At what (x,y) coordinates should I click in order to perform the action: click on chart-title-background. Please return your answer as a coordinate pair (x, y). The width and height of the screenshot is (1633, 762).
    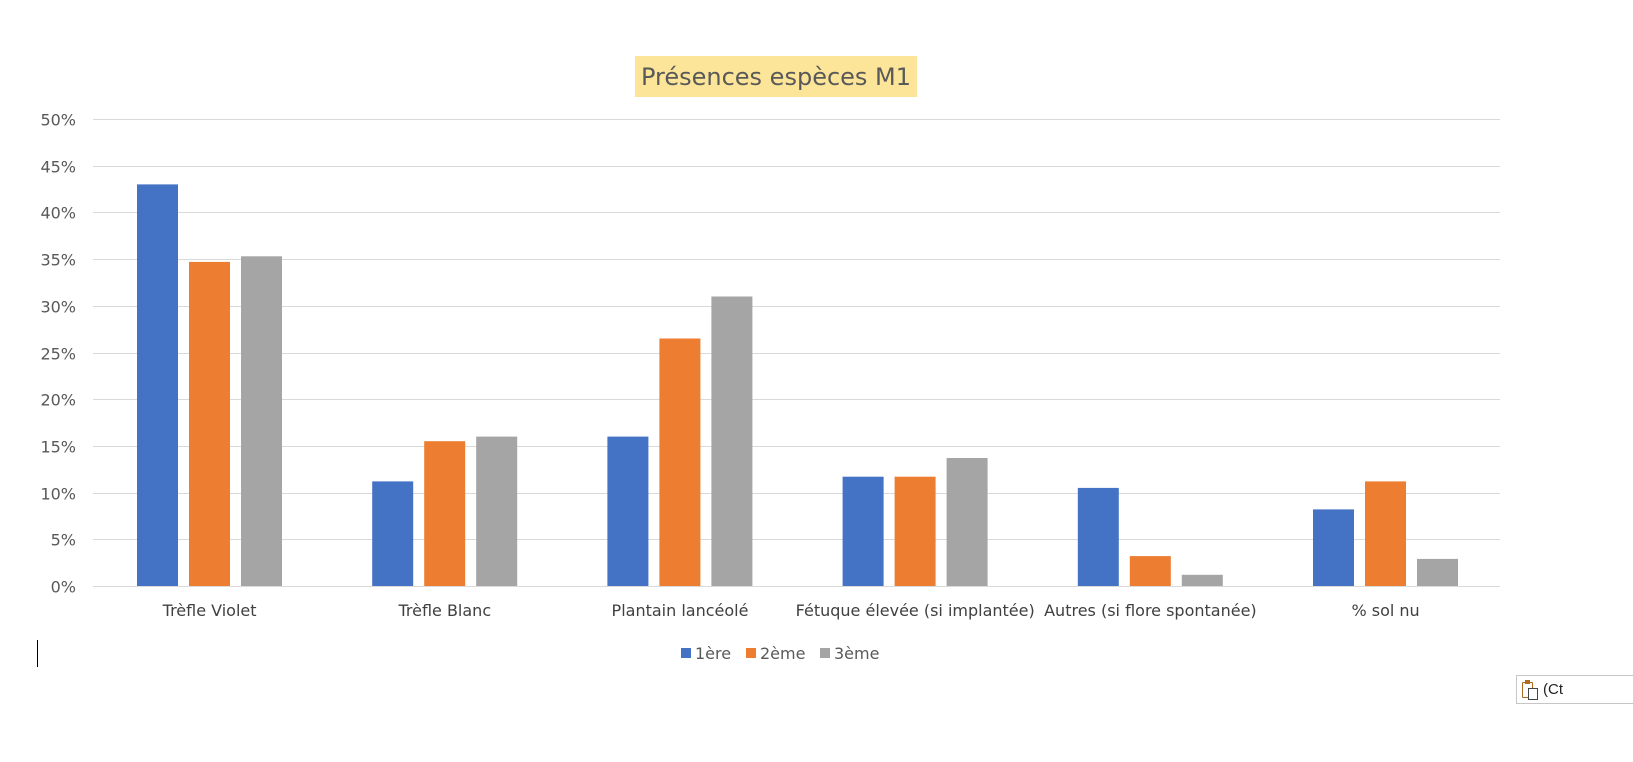
    Looking at the image, I should click on (776, 76).